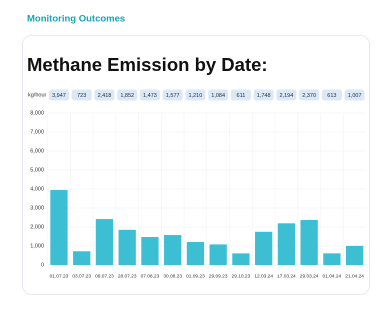 This screenshot has height=316, width=391. I want to click on x-tick-label: 07.08.23, so click(150, 276).